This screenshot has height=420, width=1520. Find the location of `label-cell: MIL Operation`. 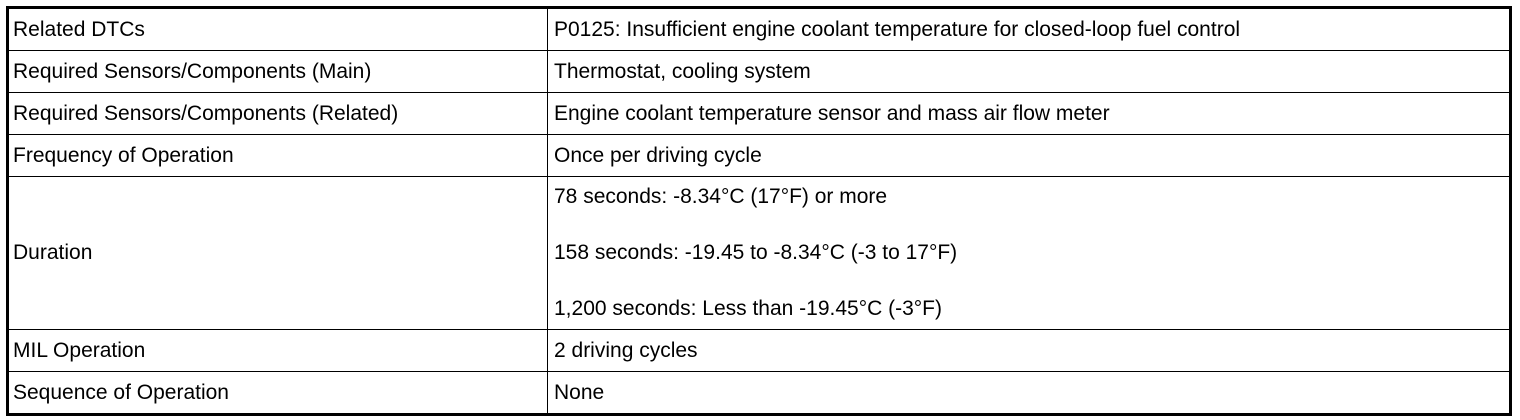

label-cell: MIL Operation is located at coordinates (277, 350).